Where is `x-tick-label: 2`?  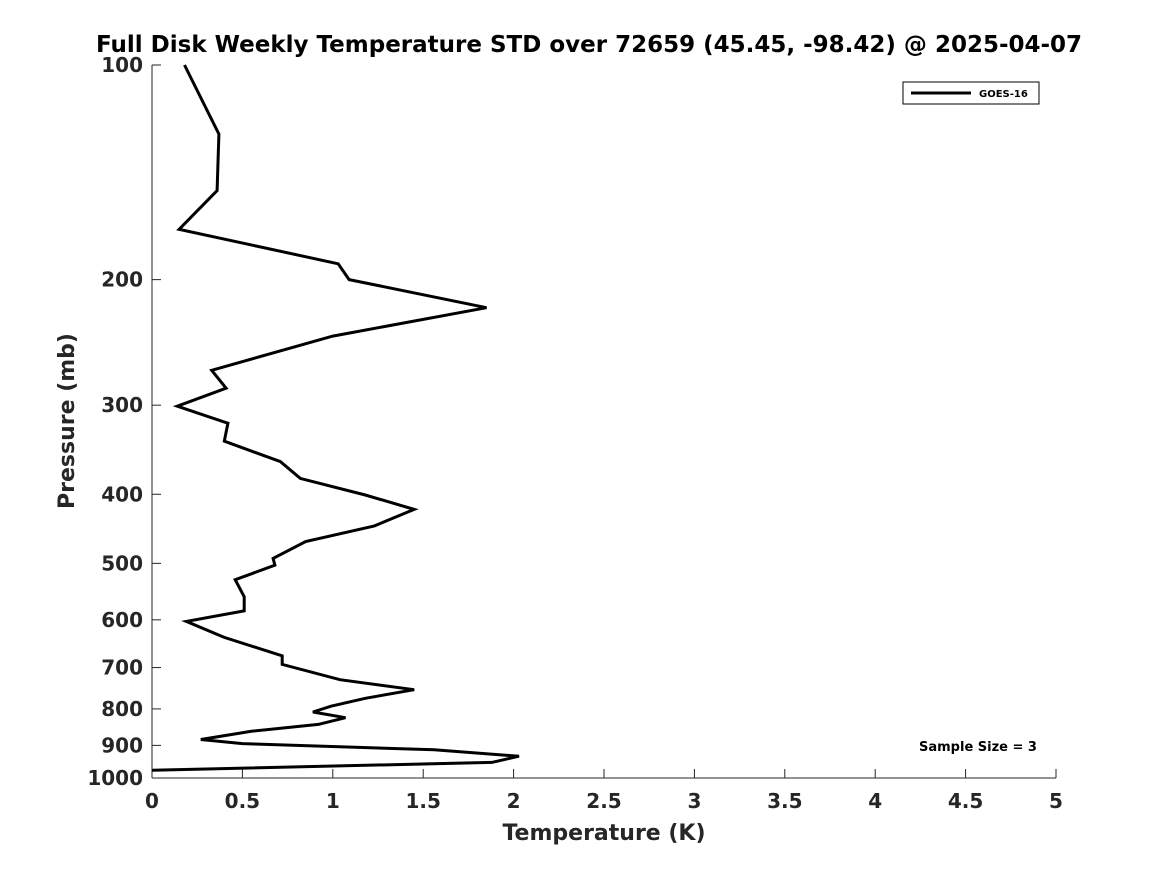 x-tick-label: 2 is located at coordinates (514, 801).